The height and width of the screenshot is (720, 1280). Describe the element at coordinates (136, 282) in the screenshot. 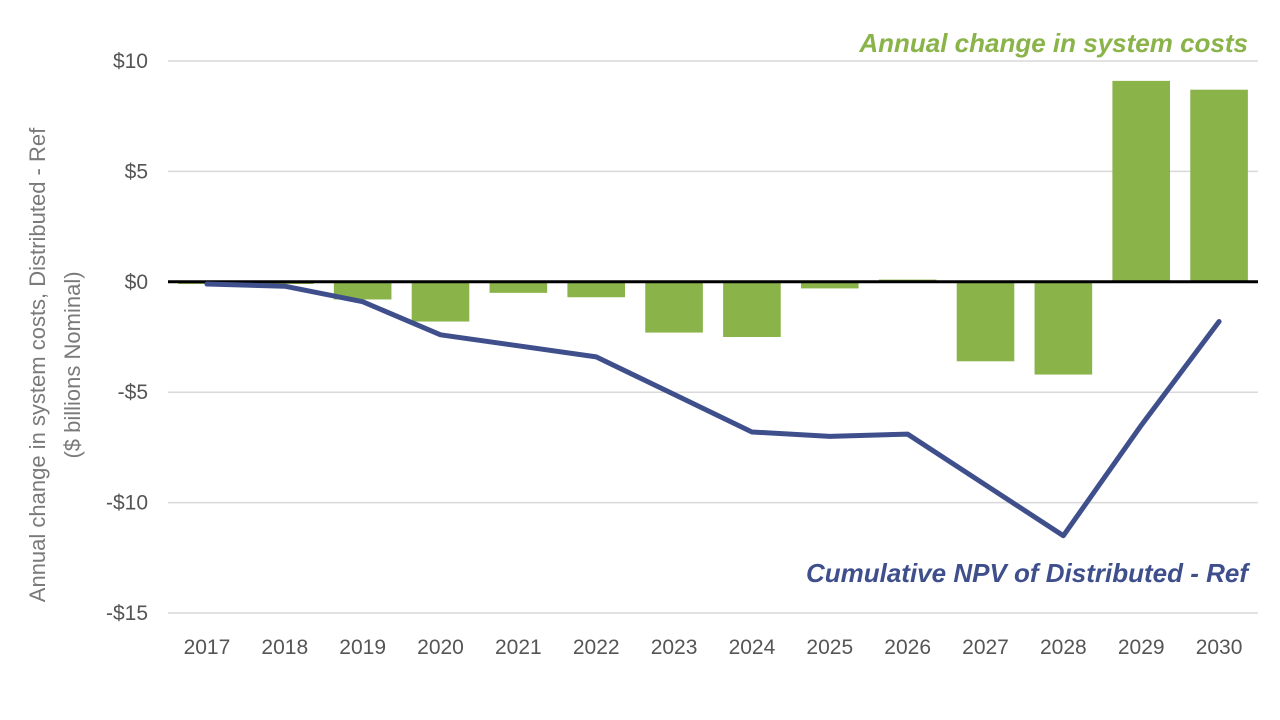

I see `y-tick-label: $0` at that location.